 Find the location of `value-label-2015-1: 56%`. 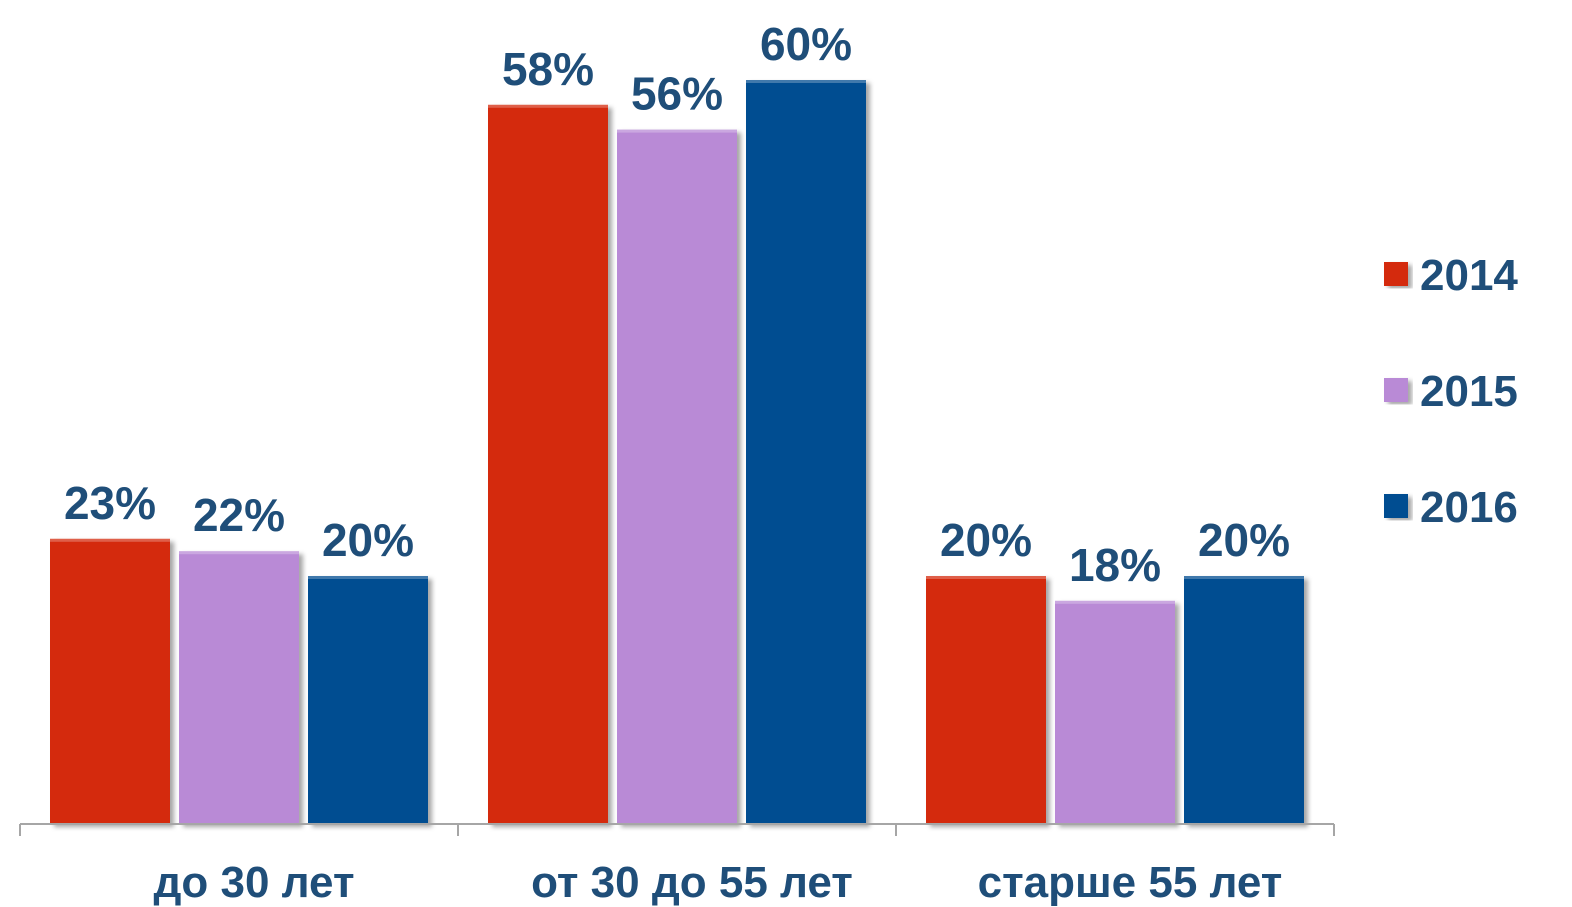

value-label-2015-1: 56% is located at coordinates (677, 94).